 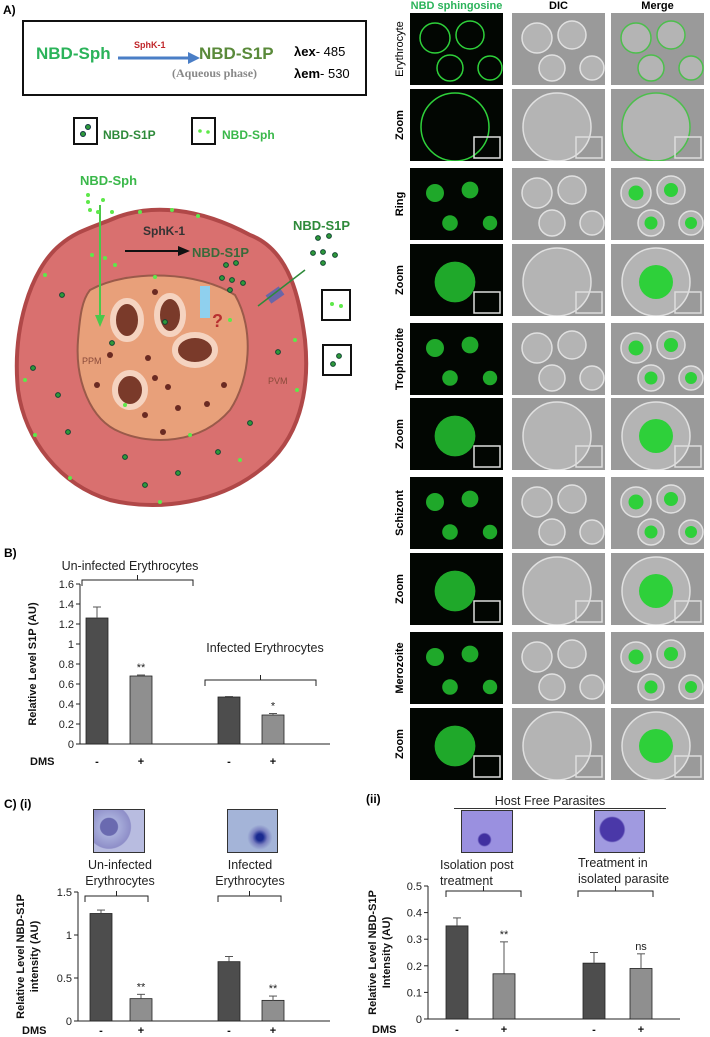 What do you see at coordinates (657, 6) in the screenshot?
I see `col-label-merge: Merge` at bounding box center [657, 6].